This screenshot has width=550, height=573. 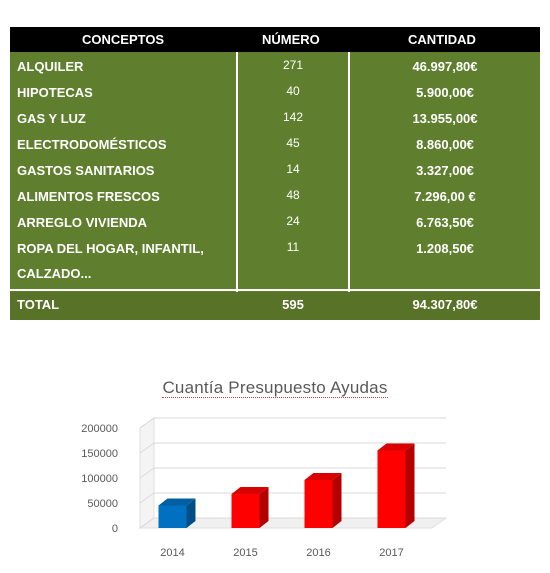 What do you see at coordinates (275, 67) in the screenshot?
I see `table-row: ALQUILER 271 46.997,80€` at bounding box center [275, 67].